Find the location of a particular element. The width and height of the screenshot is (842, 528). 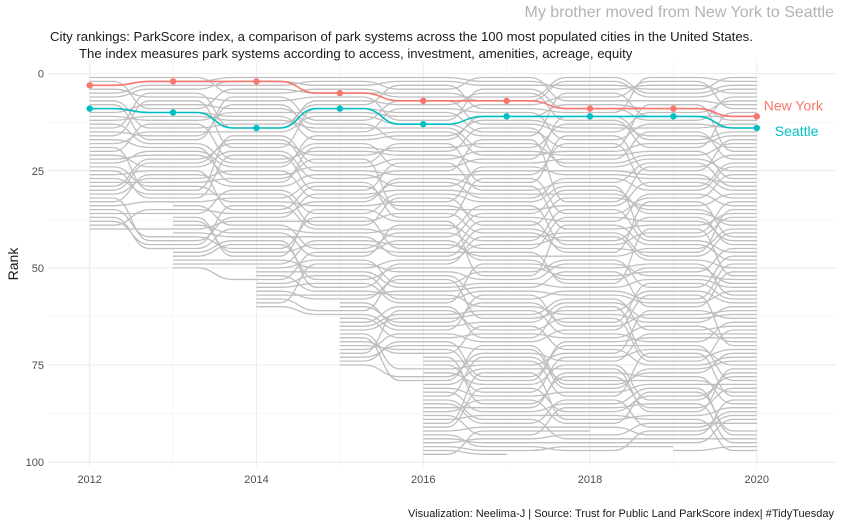

y-tick-label: 100 is located at coordinates (35, 463).